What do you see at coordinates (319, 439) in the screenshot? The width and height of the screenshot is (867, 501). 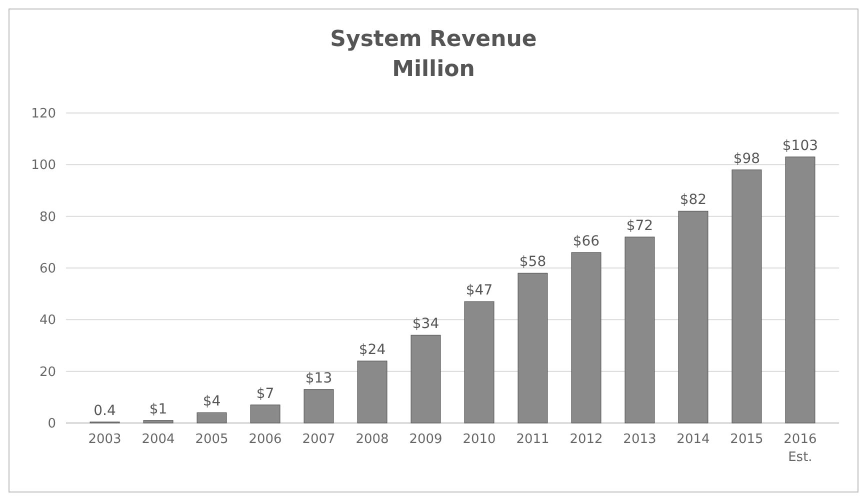 I see `x-tick-label: 2007` at bounding box center [319, 439].